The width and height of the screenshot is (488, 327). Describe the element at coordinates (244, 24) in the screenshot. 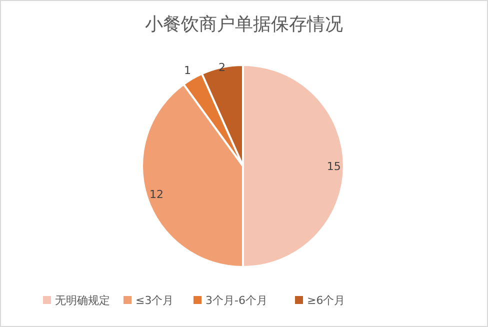

I see `title: 小餐饮商户单据保存情况` at that location.